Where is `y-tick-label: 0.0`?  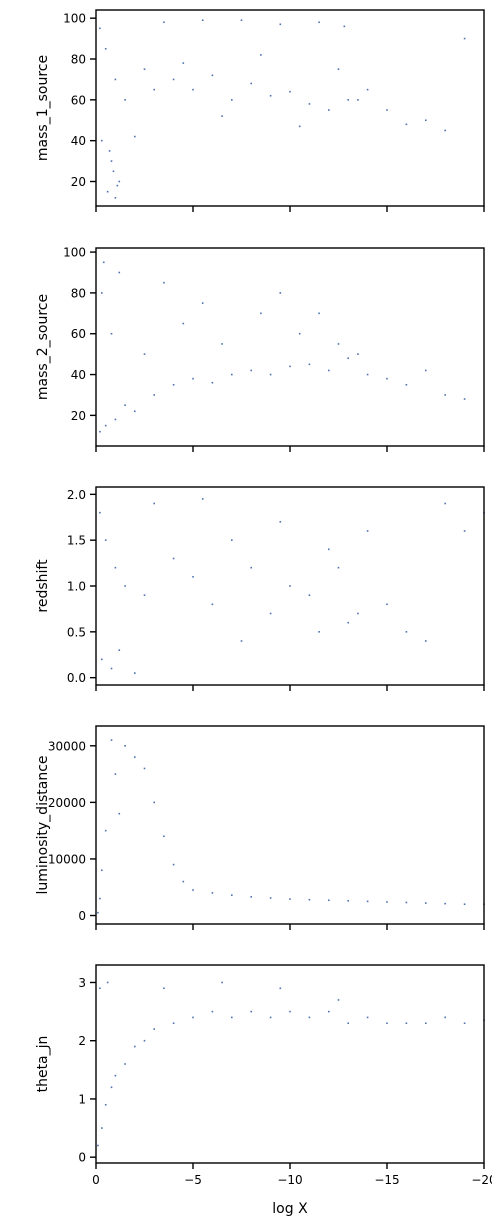 y-tick-label: 0.0 is located at coordinates (76, 678).